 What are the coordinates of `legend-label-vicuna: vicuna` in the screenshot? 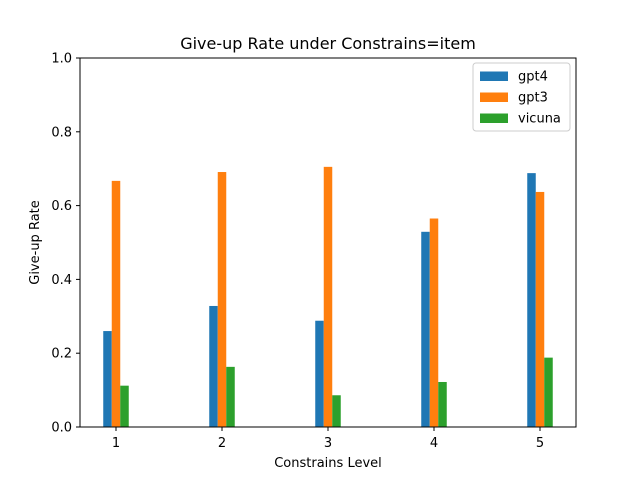 It's located at (539, 119).